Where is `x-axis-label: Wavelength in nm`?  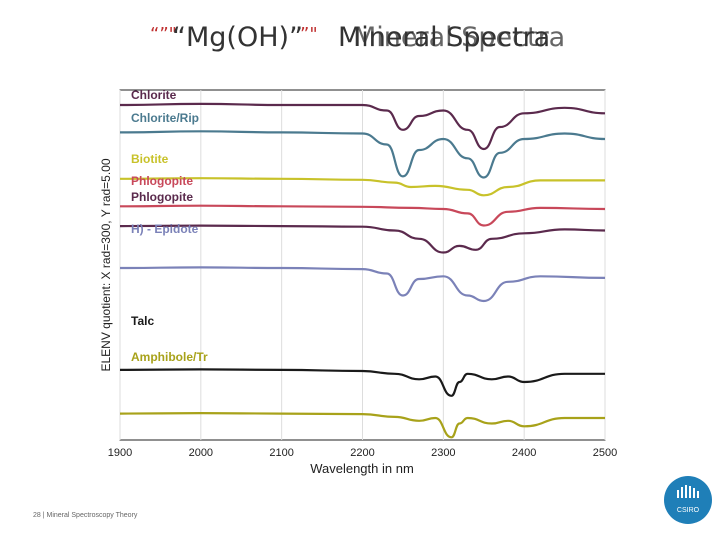
x-axis-label: Wavelength in nm is located at coordinates (362, 468).